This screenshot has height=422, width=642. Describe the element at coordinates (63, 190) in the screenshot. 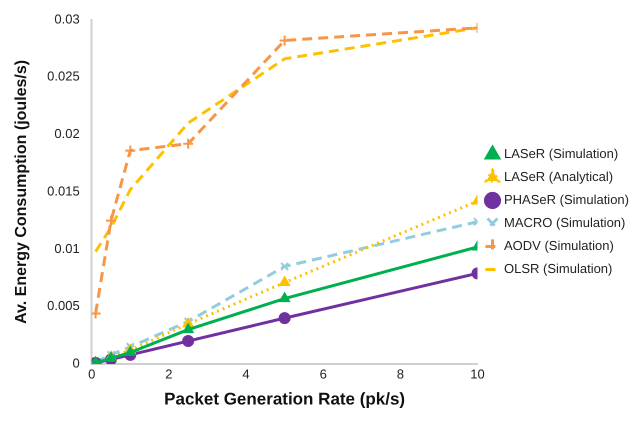

I see `y-tick-label: 0.015` at that location.